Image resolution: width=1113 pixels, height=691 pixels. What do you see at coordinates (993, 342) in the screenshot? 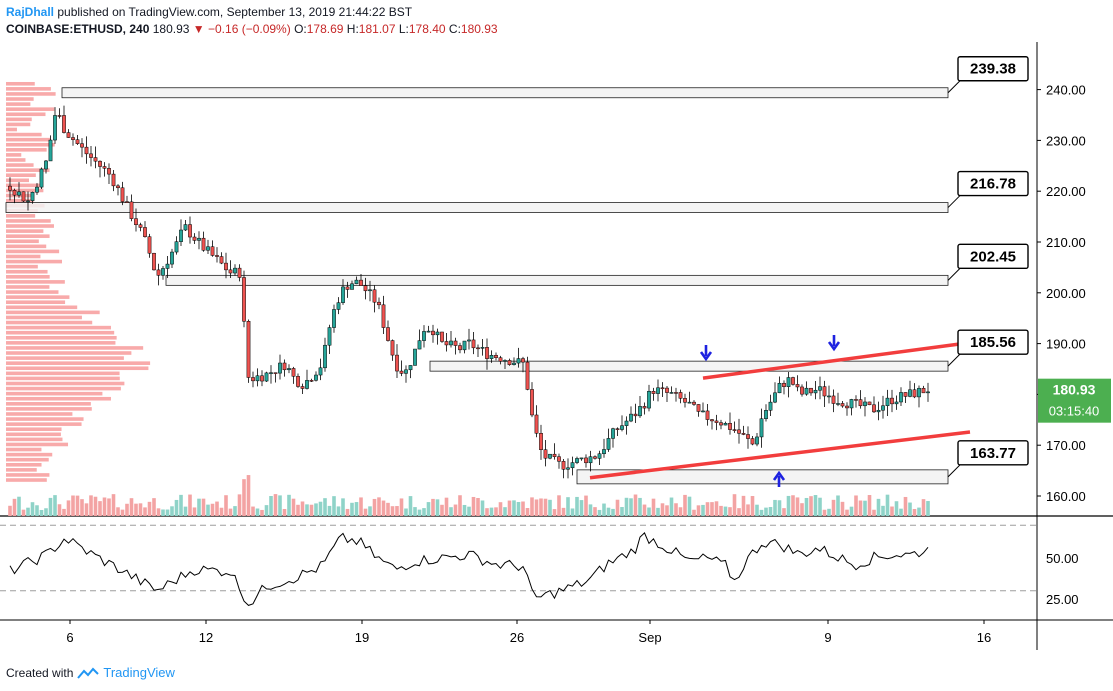
I see `level-label: 185.56` at bounding box center [993, 342].